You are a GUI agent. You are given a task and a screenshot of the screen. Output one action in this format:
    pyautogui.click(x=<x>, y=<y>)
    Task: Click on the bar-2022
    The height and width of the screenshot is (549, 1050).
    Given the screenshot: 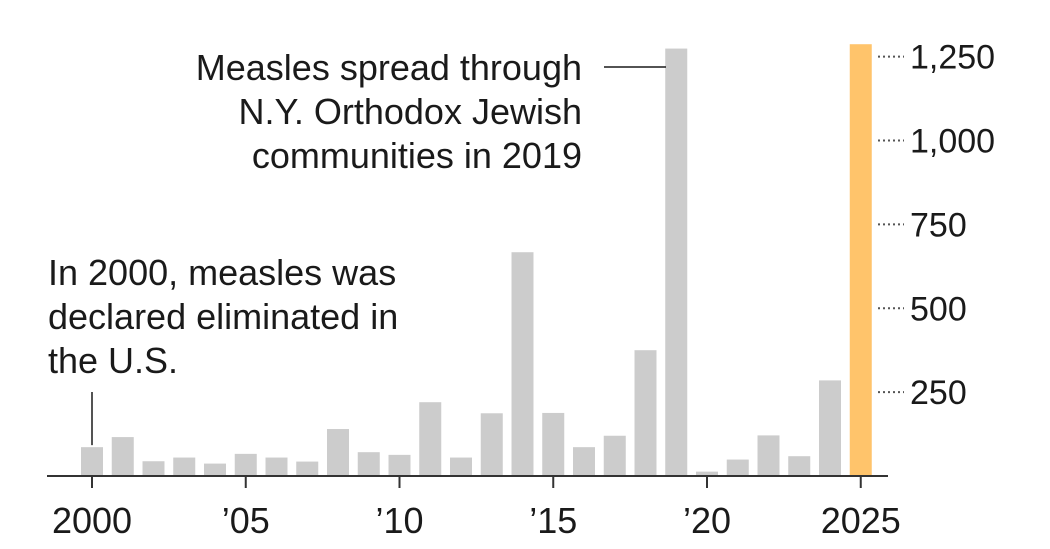 What is the action you would take?
    pyautogui.click(x=768, y=455)
    